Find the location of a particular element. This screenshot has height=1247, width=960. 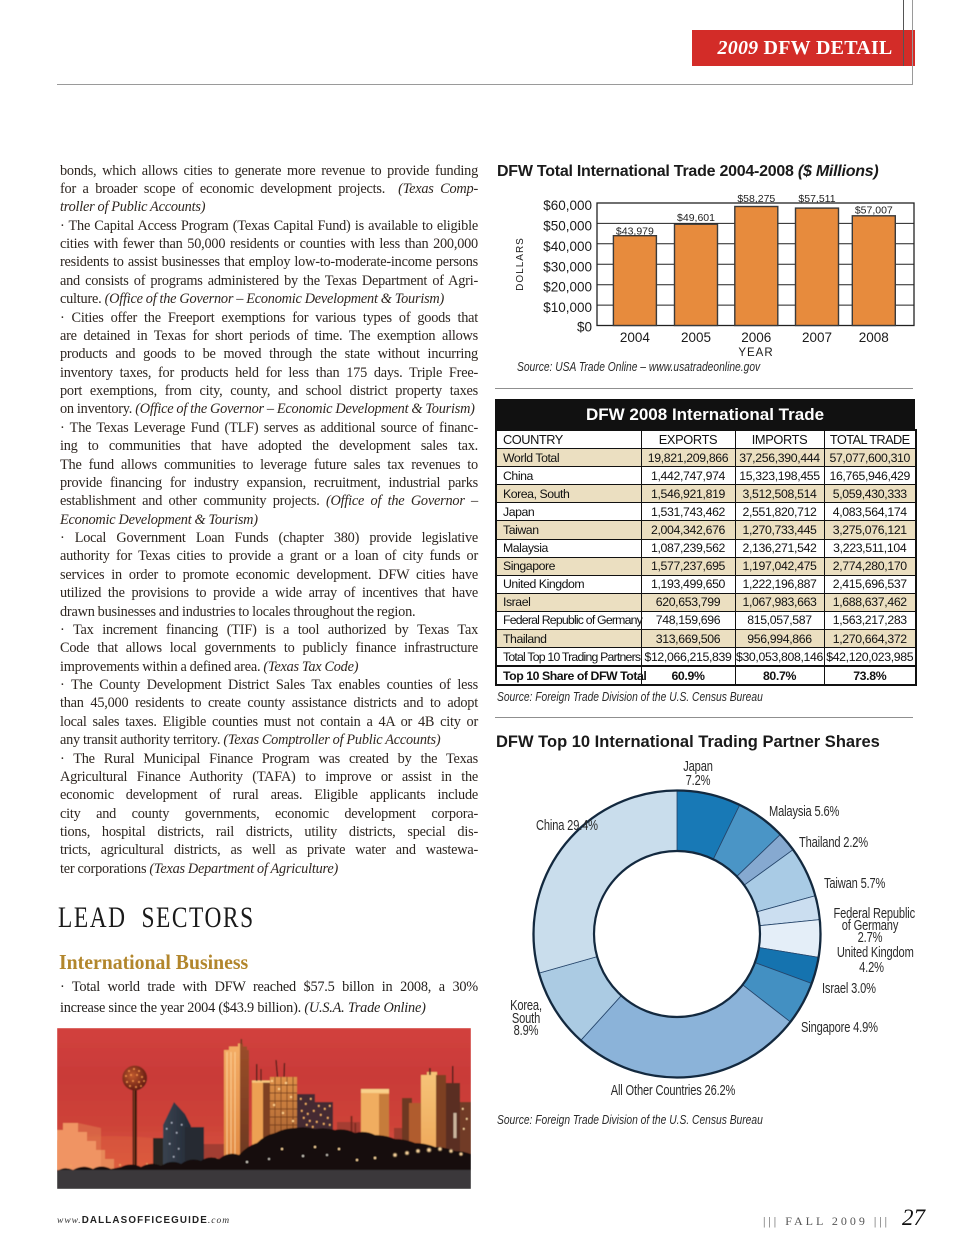

svg-text: $57,511 is located at coordinates (816, 199).